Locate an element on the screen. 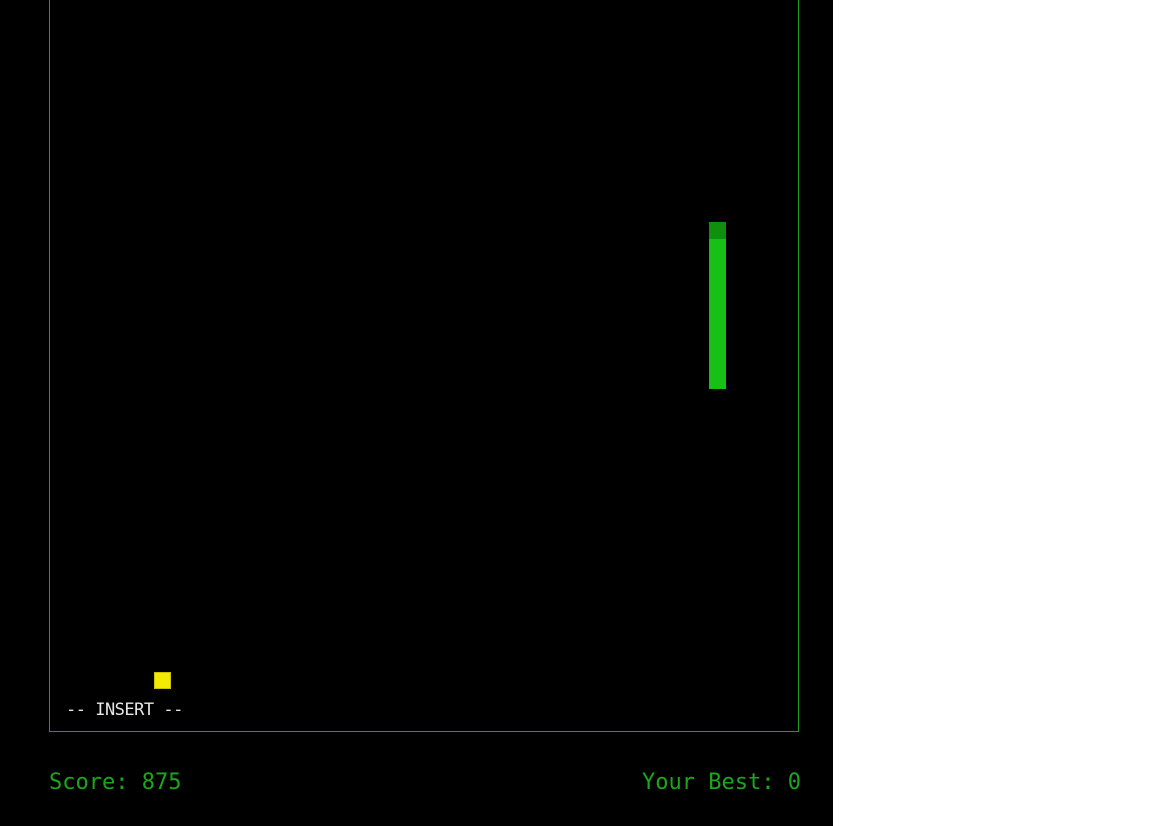 The image size is (1152, 826). snake is located at coordinates (717, 305).